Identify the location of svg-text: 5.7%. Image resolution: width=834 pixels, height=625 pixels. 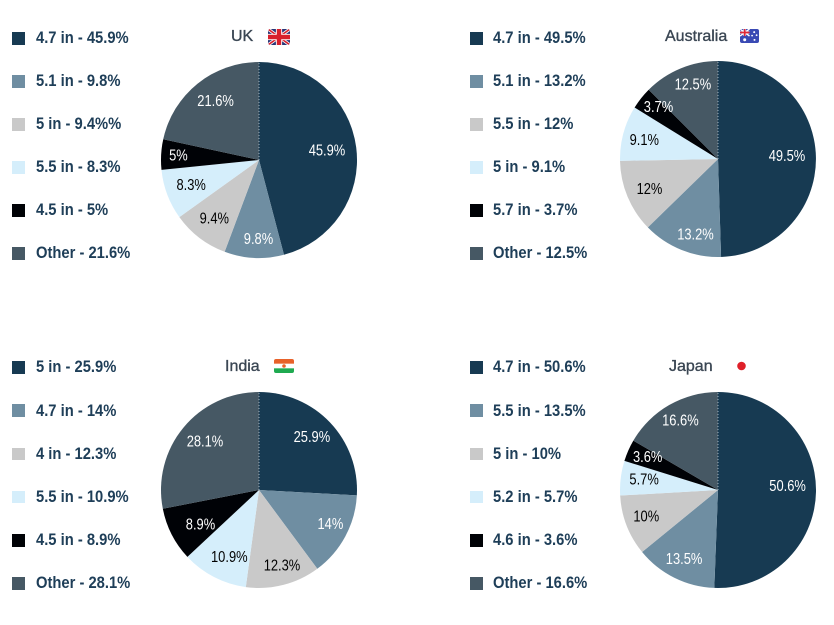
(644, 480).